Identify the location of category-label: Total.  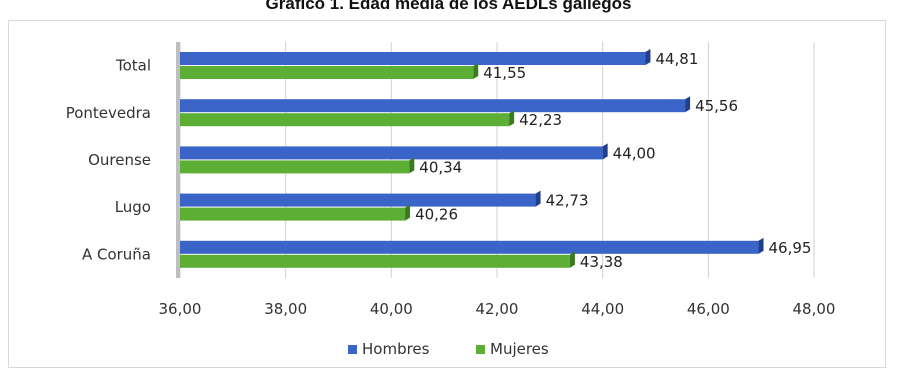
(133, 66).